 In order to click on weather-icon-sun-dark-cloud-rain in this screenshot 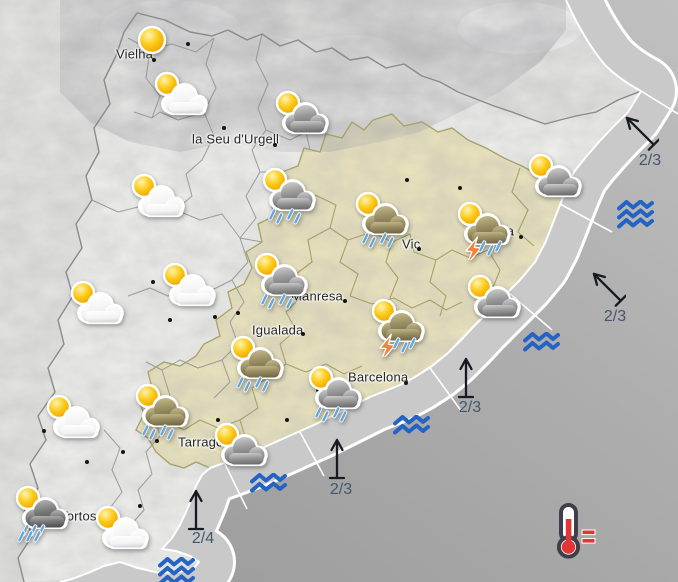, I will do `click(44, 514)`.